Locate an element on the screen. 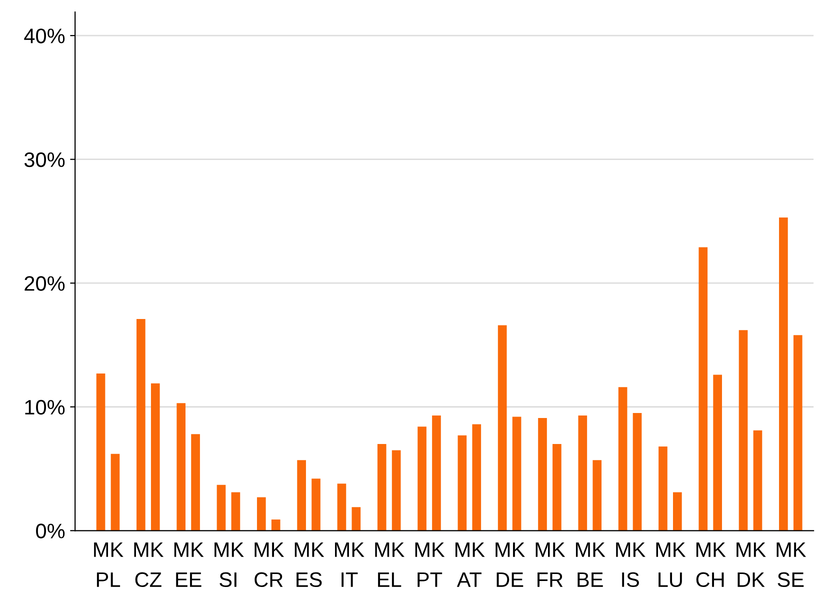 The height and width of the screenshot is (603, 816). x-tick-label: MK PT is located at coordinates (430, 564).